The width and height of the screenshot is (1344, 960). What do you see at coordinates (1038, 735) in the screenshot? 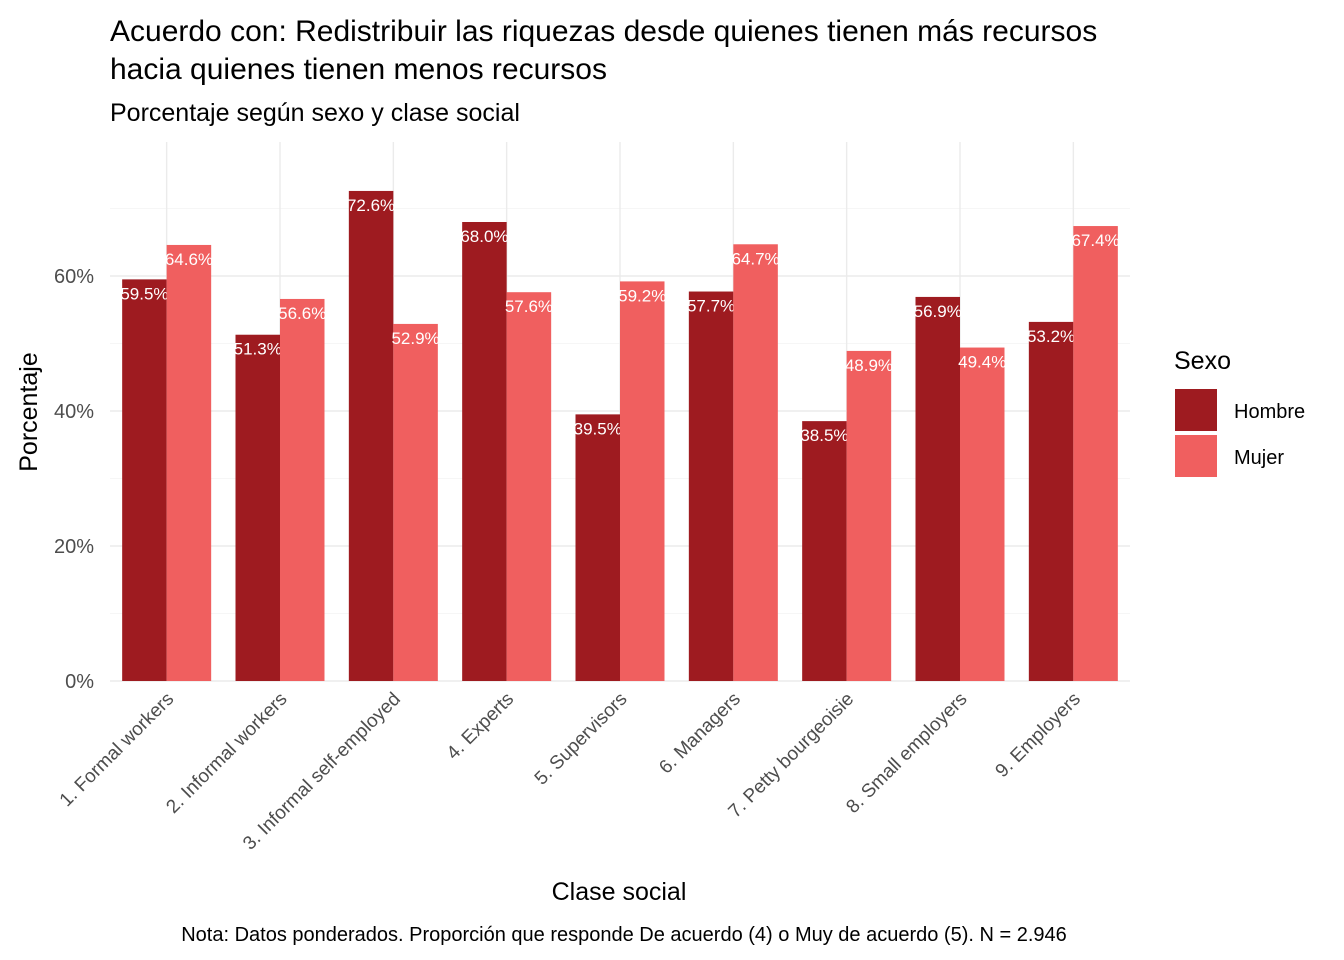
I see `x-tick-label: 9. Employers` at bounding box center [1038, 735].